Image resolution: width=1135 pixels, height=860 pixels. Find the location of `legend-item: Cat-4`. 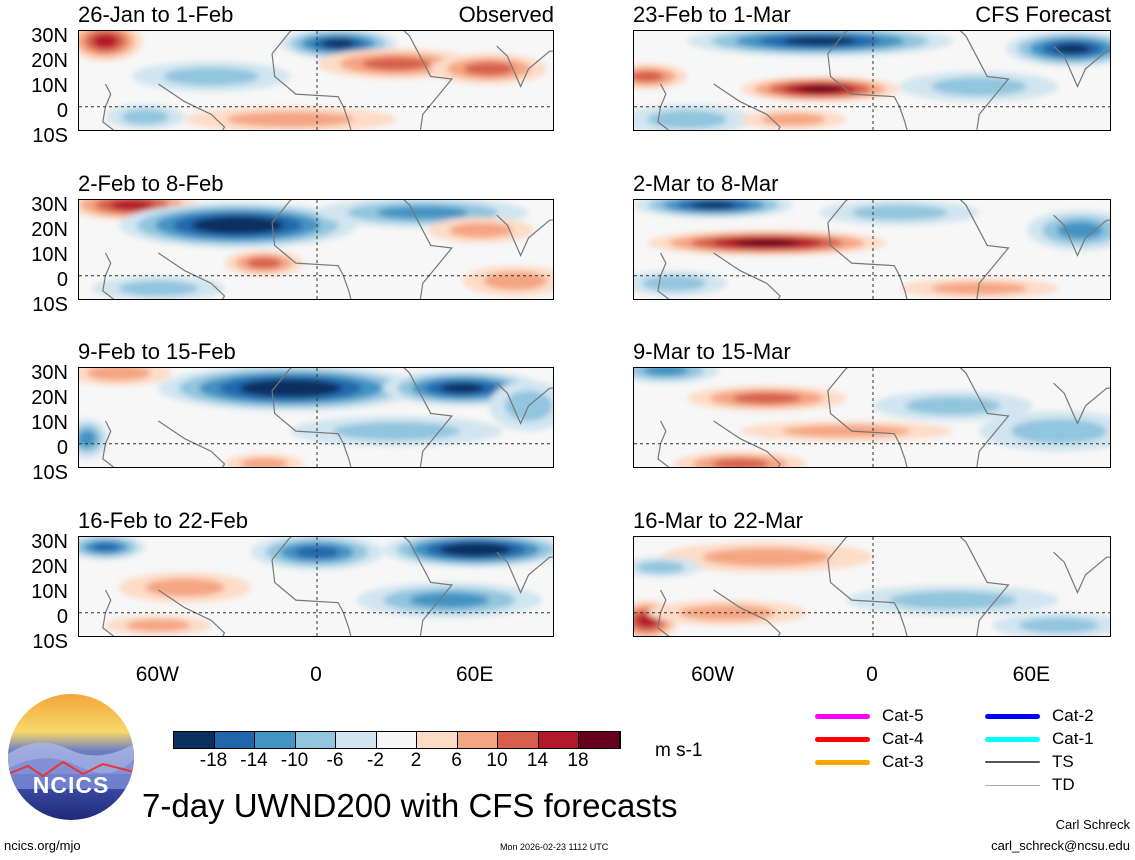

legend-item: Cat-4 is located at coordinates (869, 739).